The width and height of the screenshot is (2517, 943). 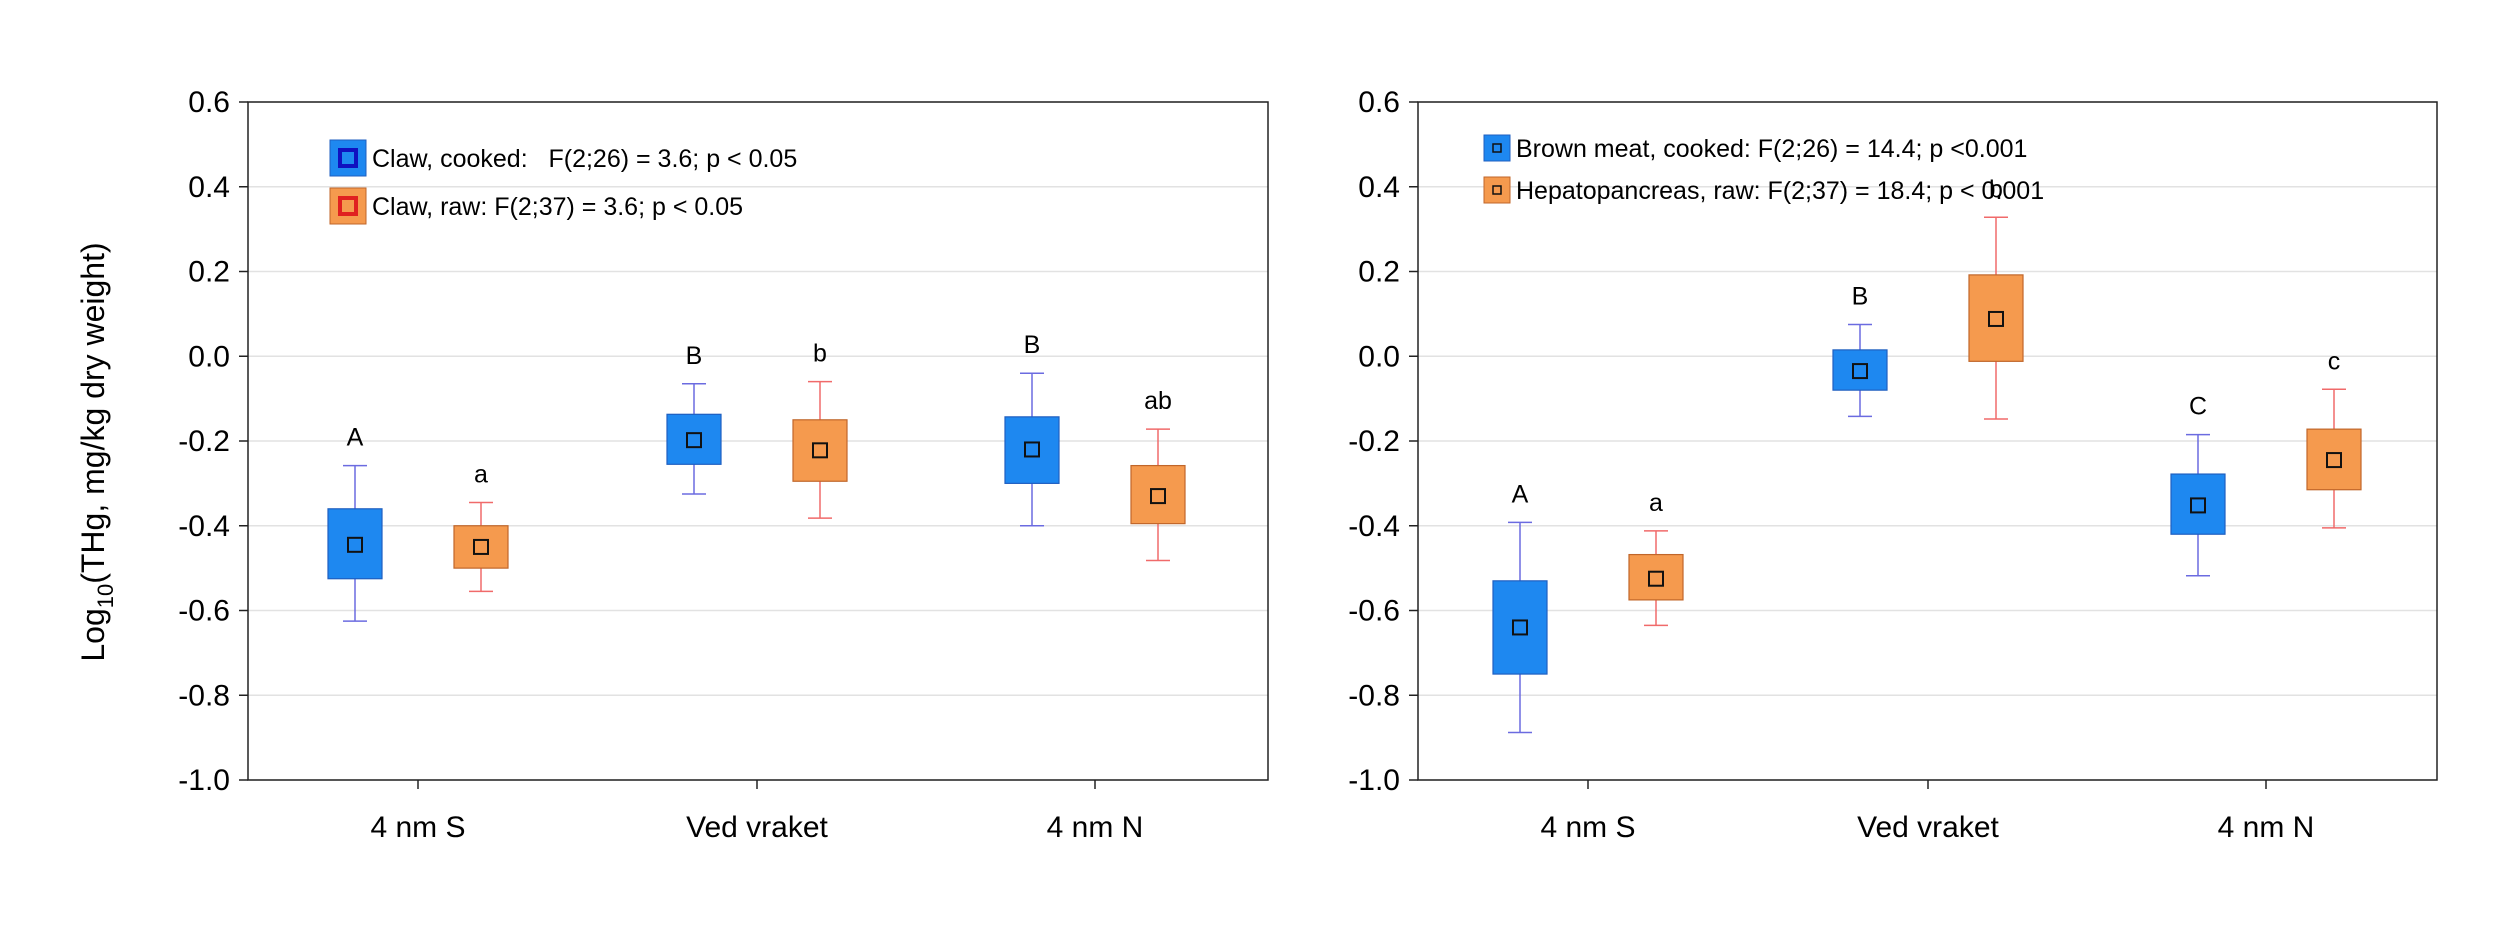 What do you see at coordinates (1158, 401) in the screenshot?
I see `significance-letter: ab` at bounding box center [1158, 401].